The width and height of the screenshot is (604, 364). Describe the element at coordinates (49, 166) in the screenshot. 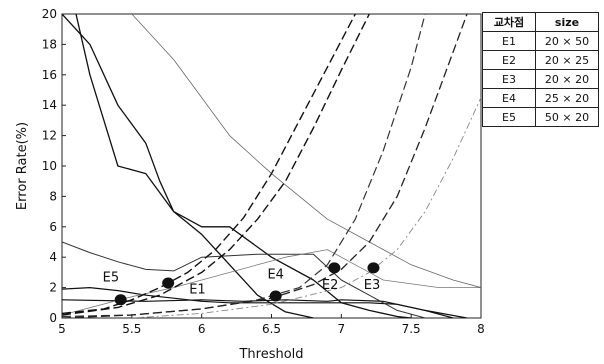

I see `y-tick-label: 10` at that location.